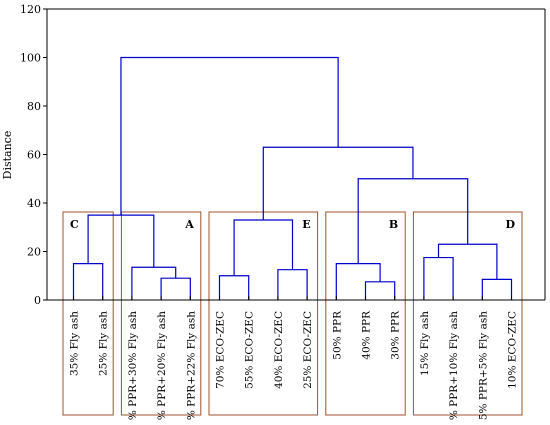  I want to click on leaf-label: 15% PPR+20% Fly ash, so click(162, 365).